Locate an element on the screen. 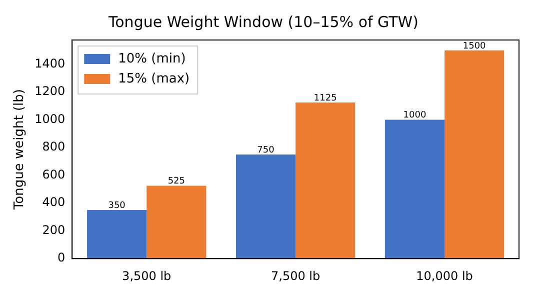  y-tick-label: 1000 is located at coordinates (50, 119).